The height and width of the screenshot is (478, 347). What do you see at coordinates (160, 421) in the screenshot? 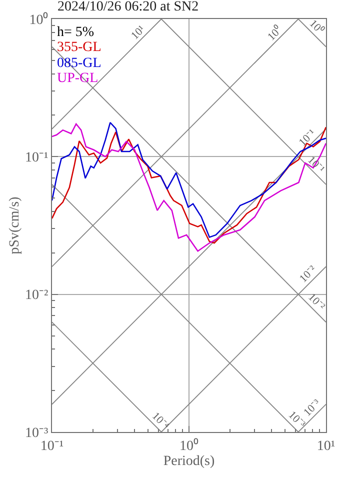
I see `annotation: 10⁻⁴` at bounding box center [160, 421].